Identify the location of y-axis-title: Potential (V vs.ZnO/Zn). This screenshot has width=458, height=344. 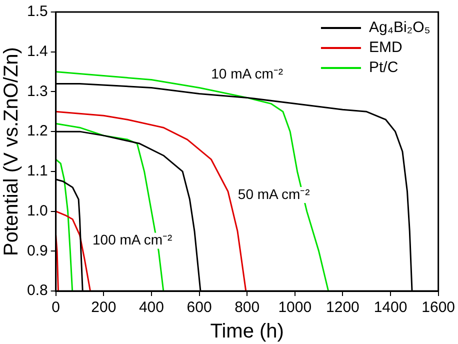
(11, 151).